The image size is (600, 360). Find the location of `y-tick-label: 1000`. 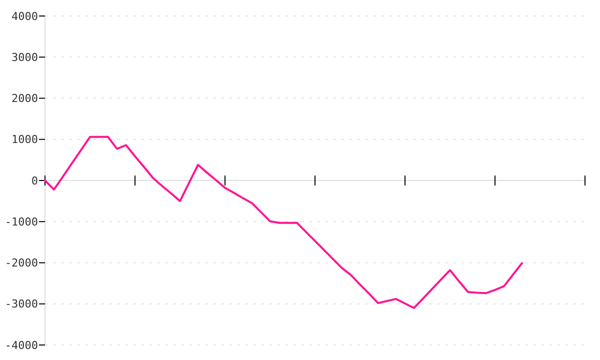

y-tick-label: 1000 is located at coordinates (25, 139).